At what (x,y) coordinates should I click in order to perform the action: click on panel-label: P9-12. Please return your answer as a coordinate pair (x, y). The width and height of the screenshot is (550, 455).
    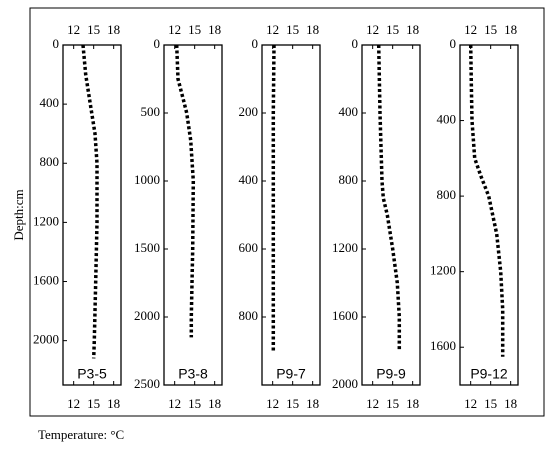
    Looking at the image, I should click on (489, 374).